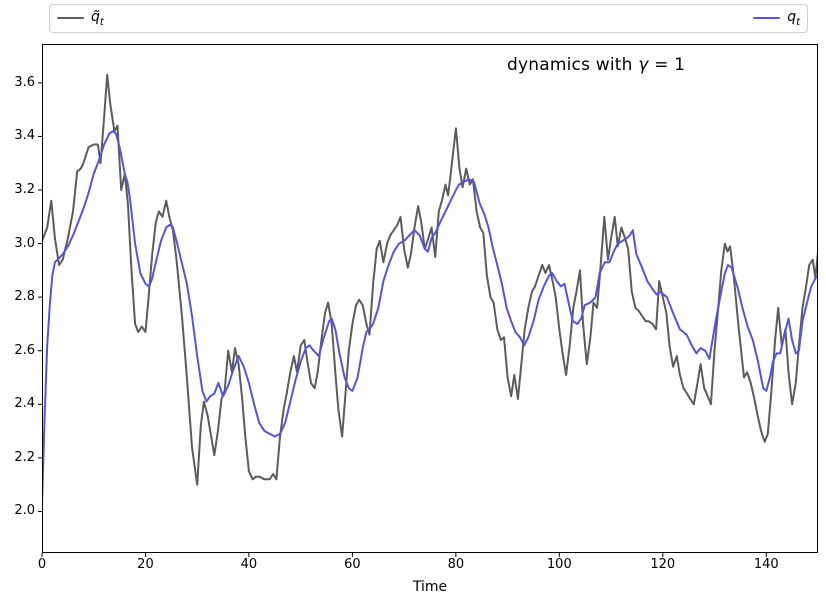 The height and width of the screenshot is (604, 826). Describe the element at coordinates (793, 18) in the screenshot. I see `legend-label-q: qt` at that location.